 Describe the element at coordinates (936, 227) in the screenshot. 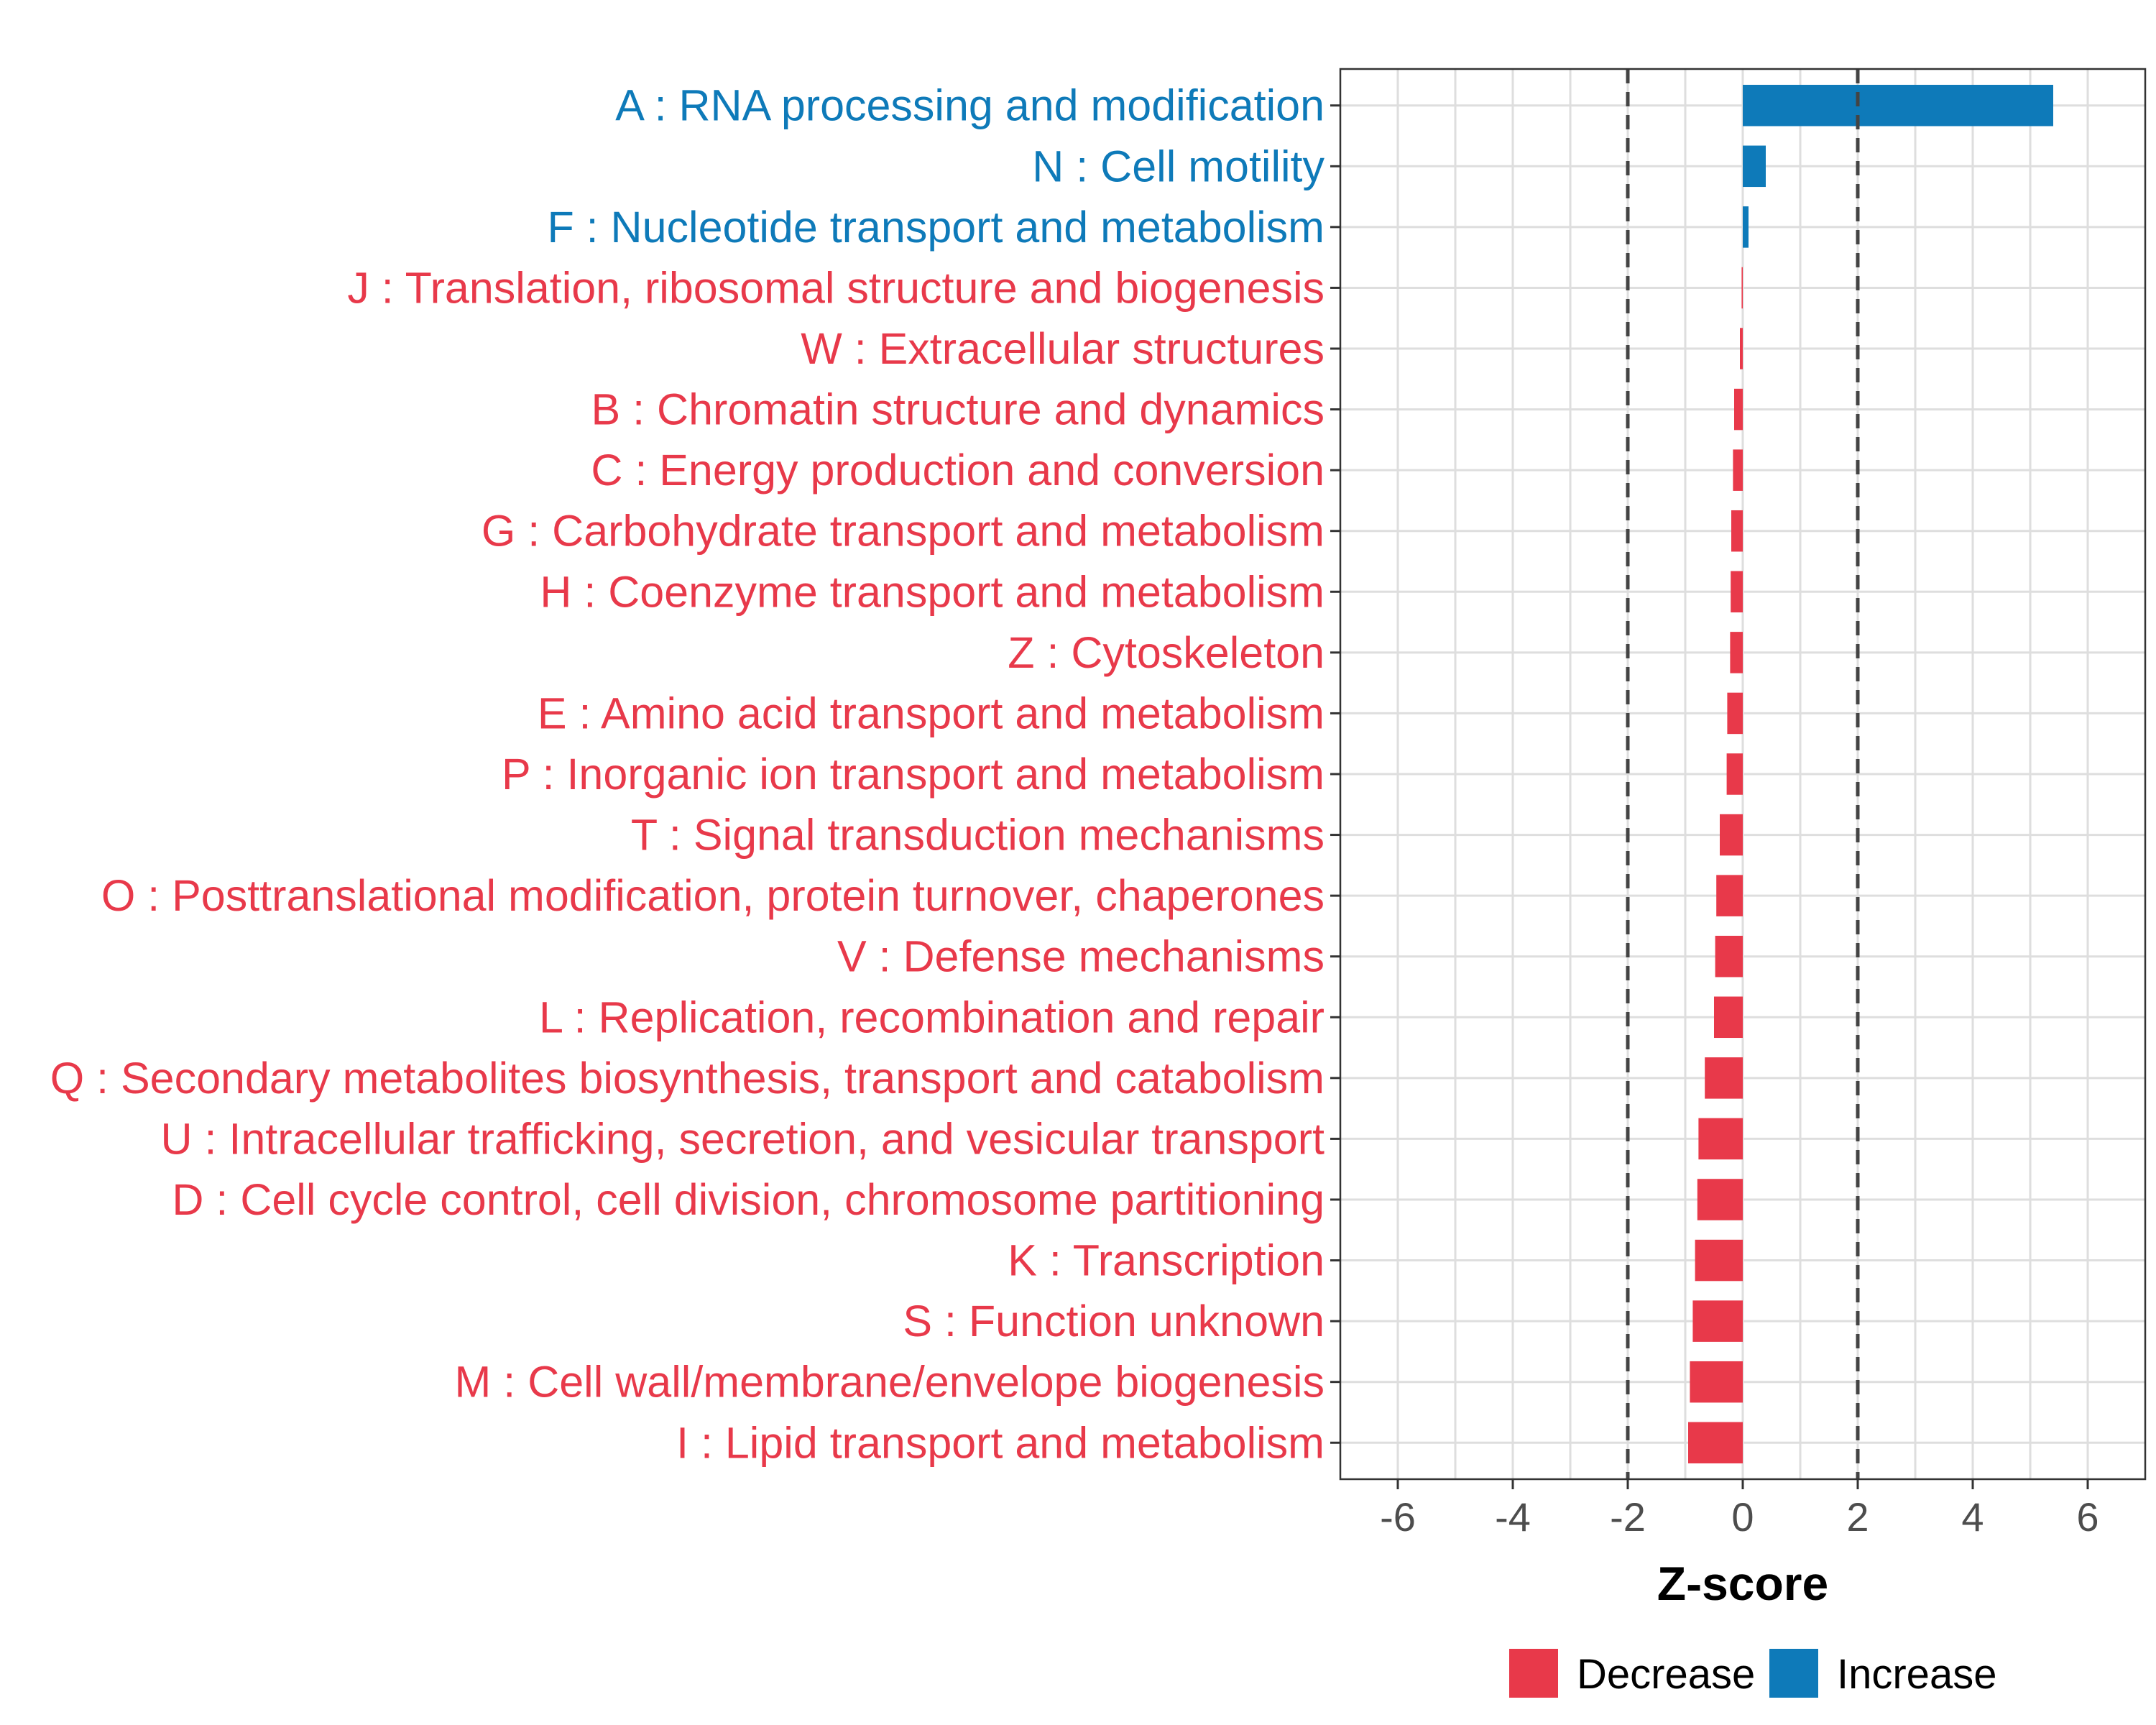

I see `category-label: F : Nucleotide transport and metabolism` at that location.